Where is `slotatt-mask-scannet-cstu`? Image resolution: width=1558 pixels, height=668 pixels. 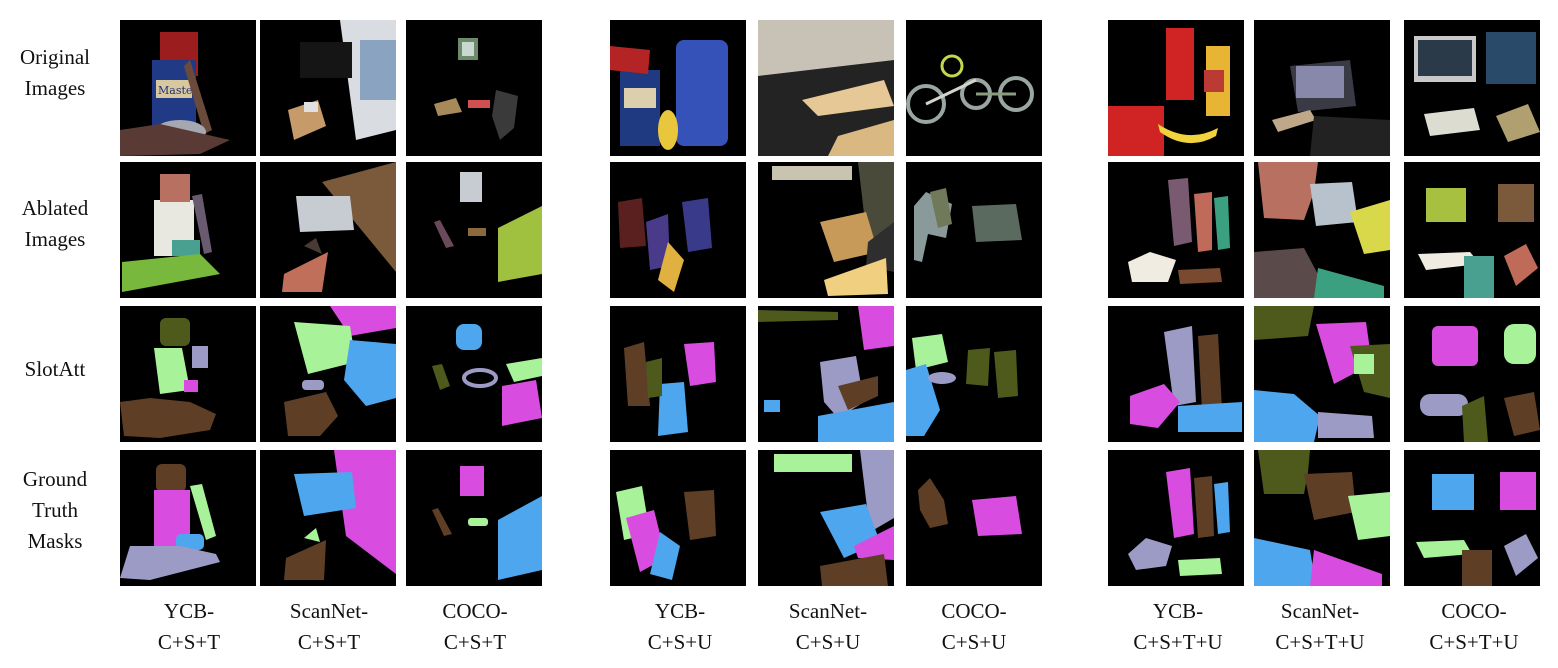 slotatt-mask-scannet-cstu is located at coordinates (1322, 374).